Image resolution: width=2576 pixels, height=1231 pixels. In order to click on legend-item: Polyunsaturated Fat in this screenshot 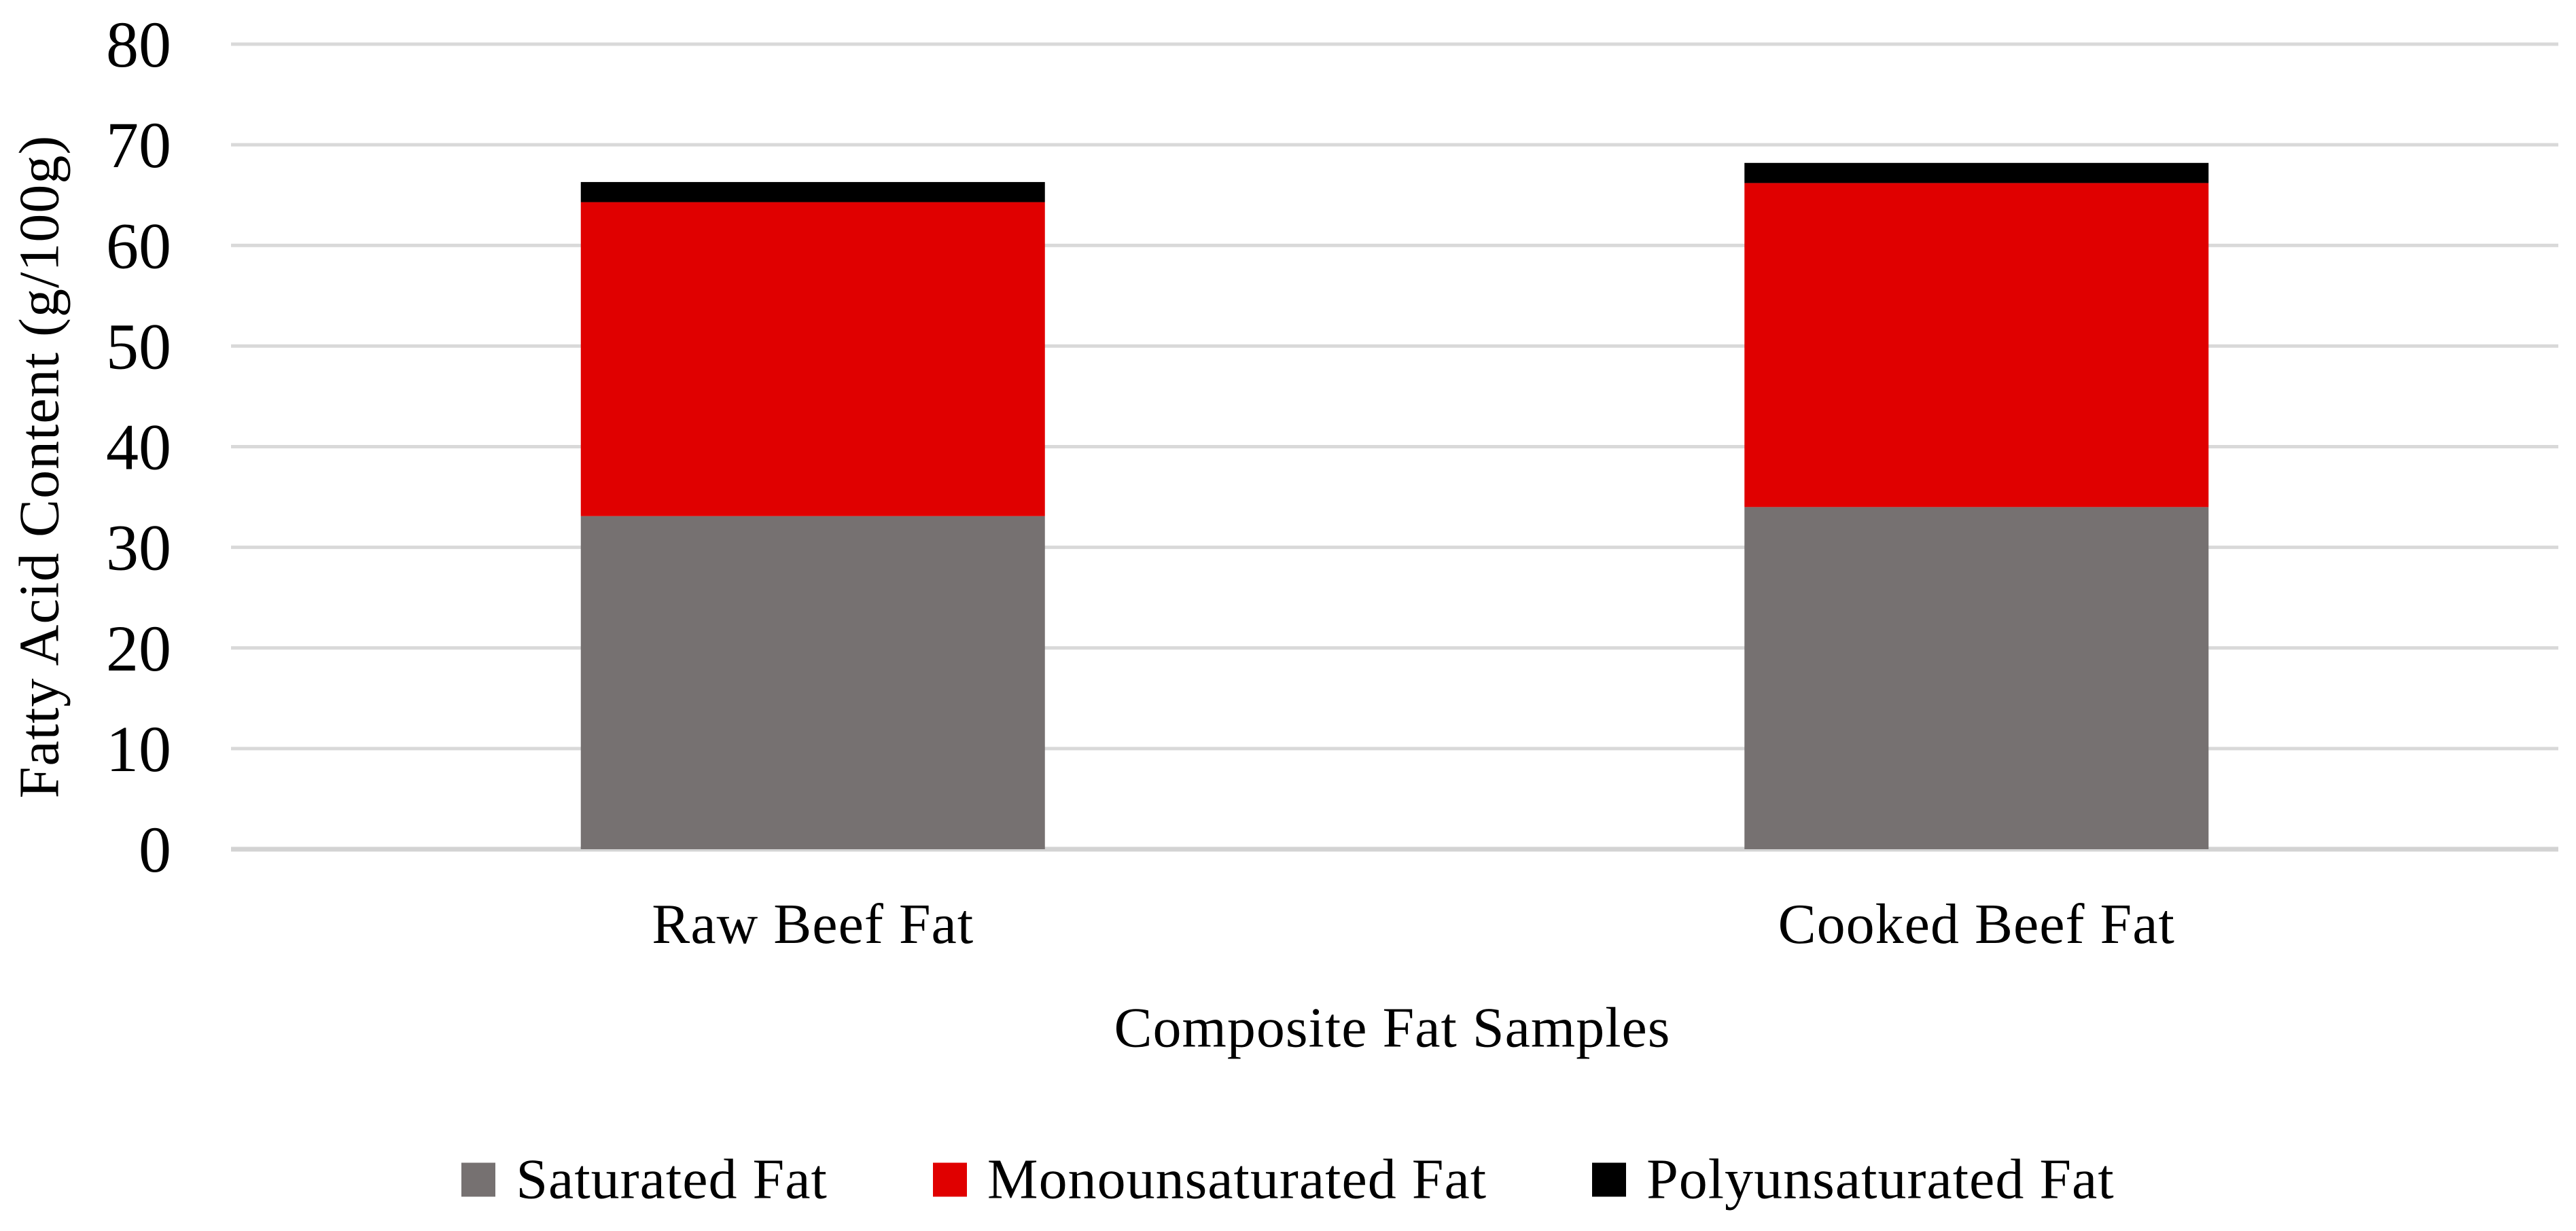, I will do `click(1853, 1180)`.